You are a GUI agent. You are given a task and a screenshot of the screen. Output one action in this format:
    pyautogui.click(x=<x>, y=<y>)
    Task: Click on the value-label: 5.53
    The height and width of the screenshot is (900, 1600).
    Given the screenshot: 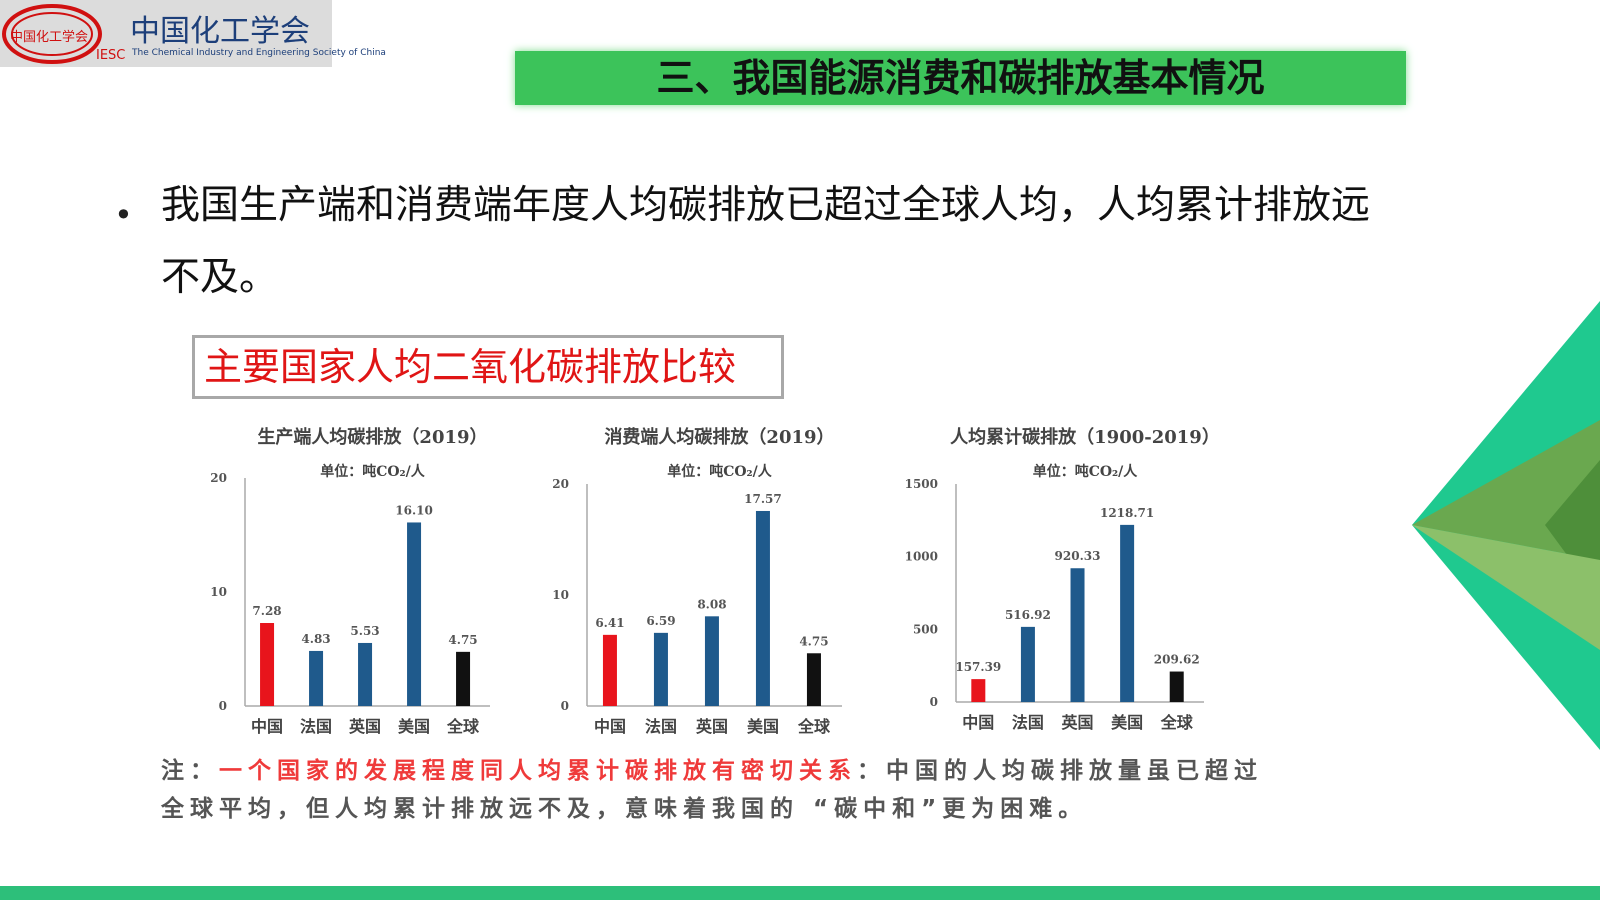 What is the action you would take?
    pyautogui.click(x=364, y=631)
    